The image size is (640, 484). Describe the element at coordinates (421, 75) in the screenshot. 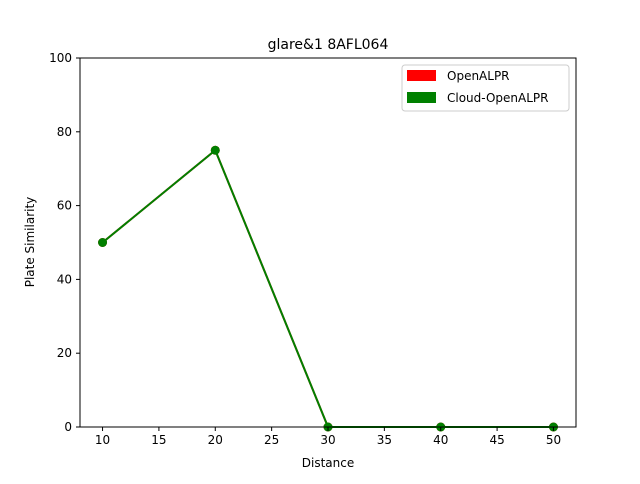

I see `legend-swatch-openalpr` at that location.